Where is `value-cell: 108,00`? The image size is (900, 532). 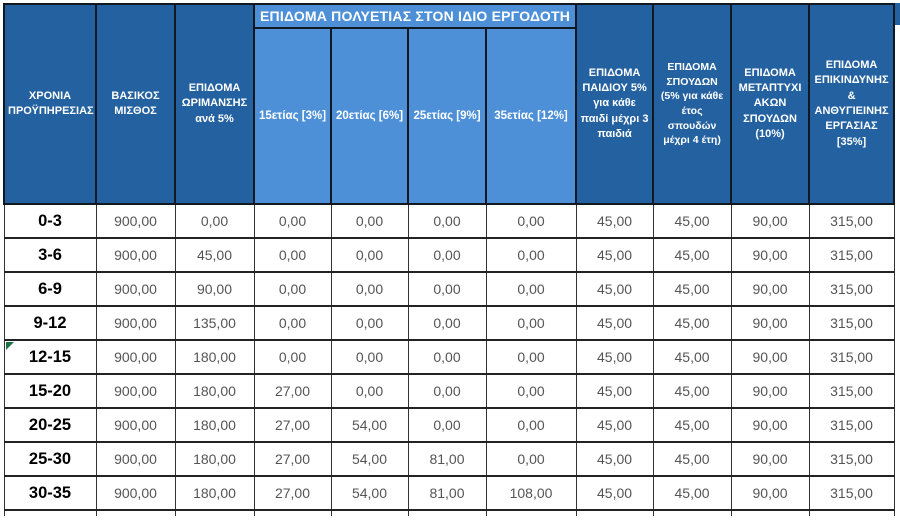 value-cell: 108,00 is located at coordinates (531, 493).